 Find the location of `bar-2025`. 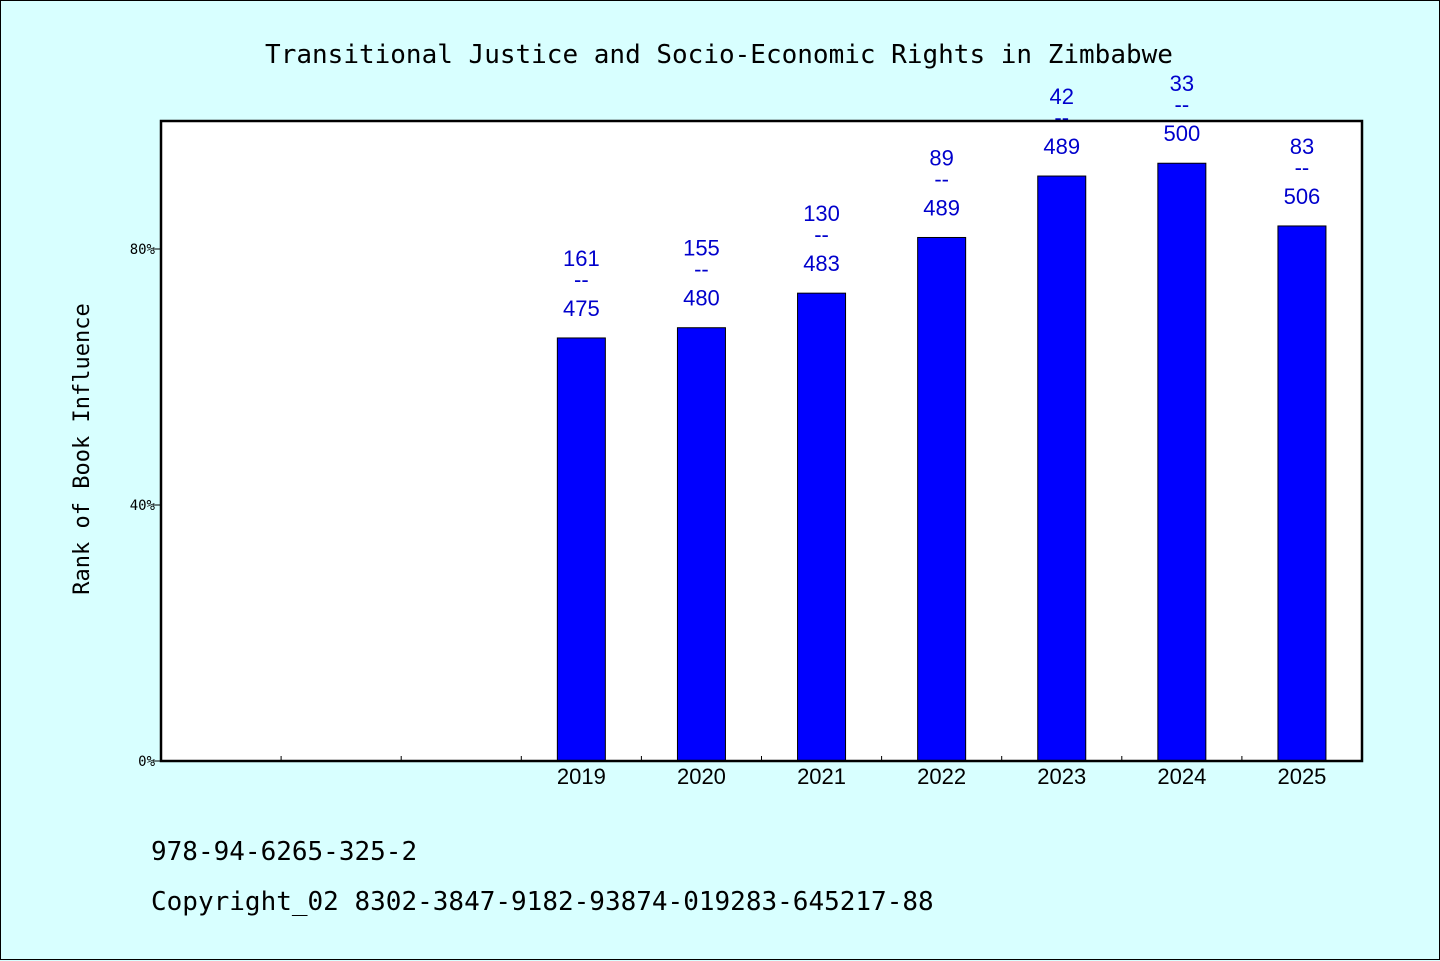

bar-2025 is located at coordinates (1302, 493).